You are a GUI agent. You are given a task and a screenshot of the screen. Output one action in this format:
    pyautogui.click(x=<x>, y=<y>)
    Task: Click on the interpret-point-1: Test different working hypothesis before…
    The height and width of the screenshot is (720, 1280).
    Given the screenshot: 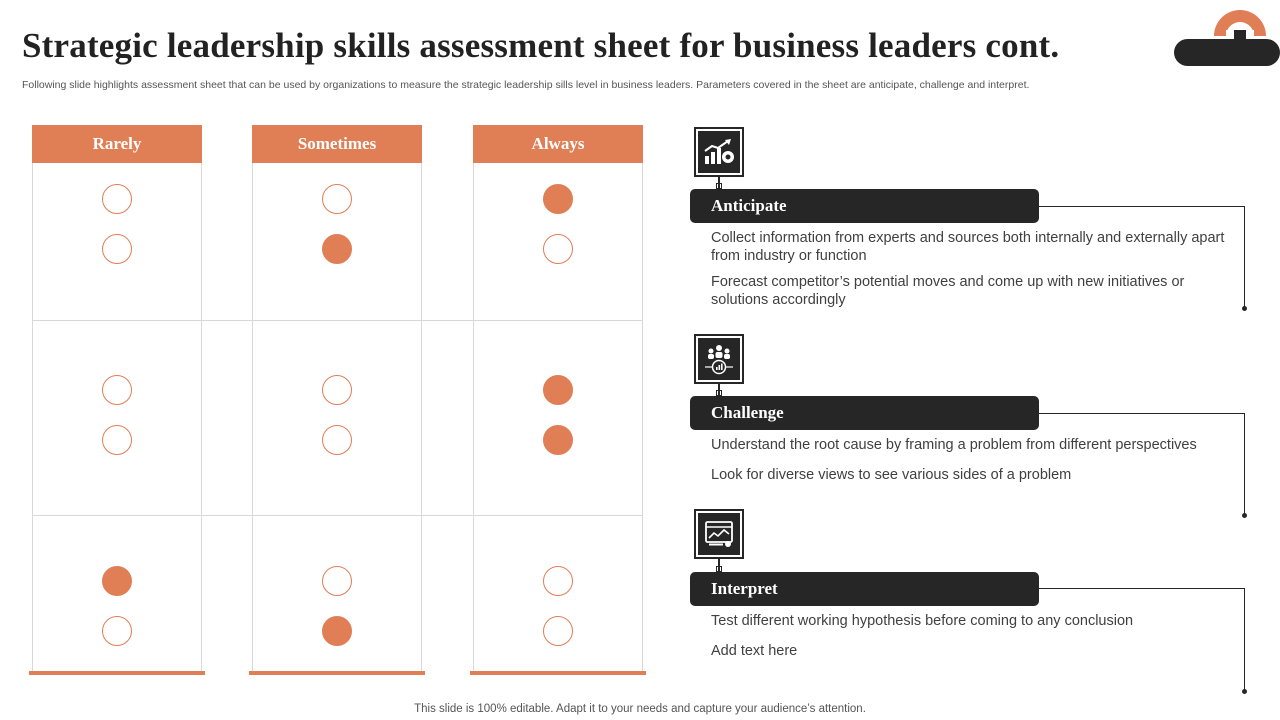 What is the action you would take?
    pyautogui.click(x=922, y=621)
    